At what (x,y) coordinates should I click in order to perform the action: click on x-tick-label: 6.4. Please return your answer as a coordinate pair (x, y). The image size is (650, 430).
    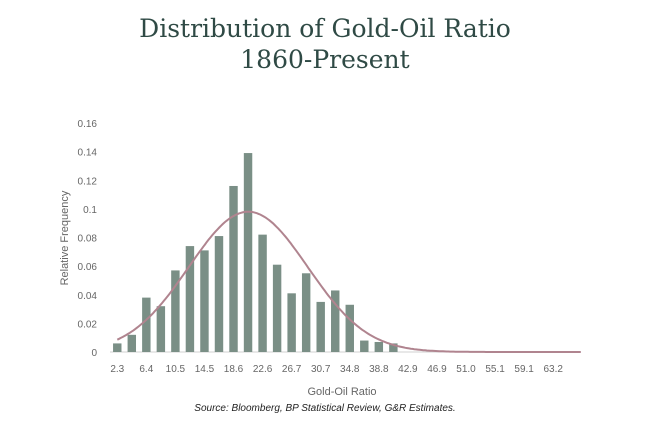
    Looking at the image, I should click on (146, 369).